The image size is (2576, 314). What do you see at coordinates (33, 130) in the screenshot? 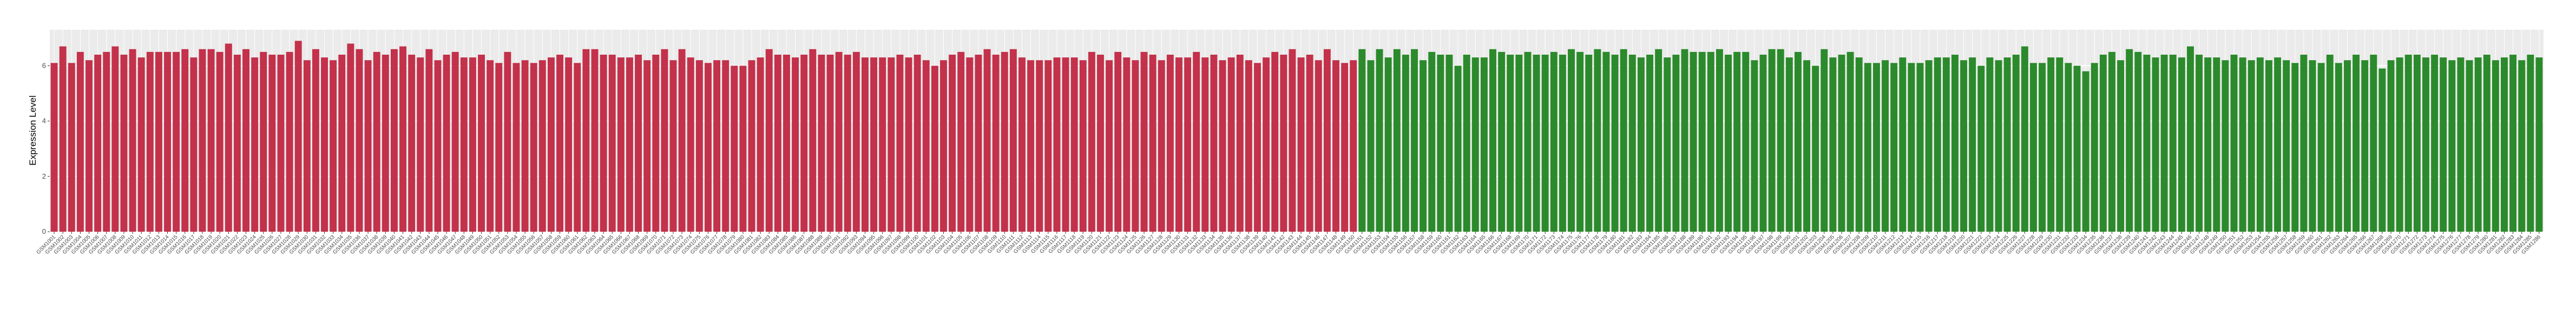
I see `y-axis-title: Expression Level` at bounding box center [33, 130].